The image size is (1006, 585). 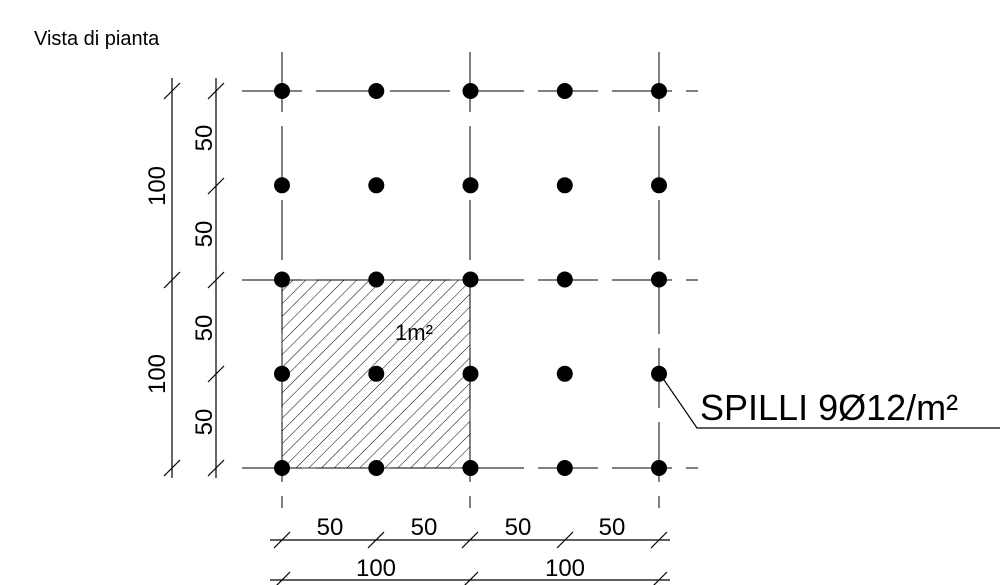 I want to click on dim-label-left-outer-2: 100, so click(x=157, y=374).